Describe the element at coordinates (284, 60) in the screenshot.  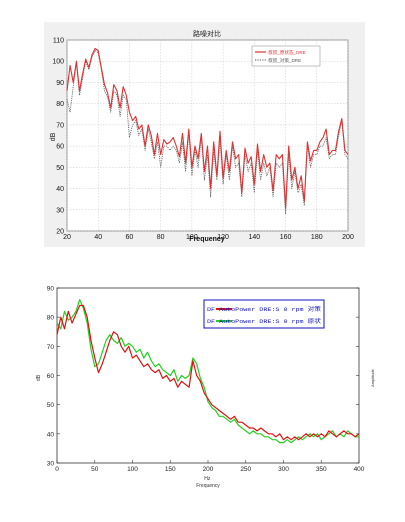
I see `chart-1-legend-label-2: 叔叔_对策_DRE` at that location.